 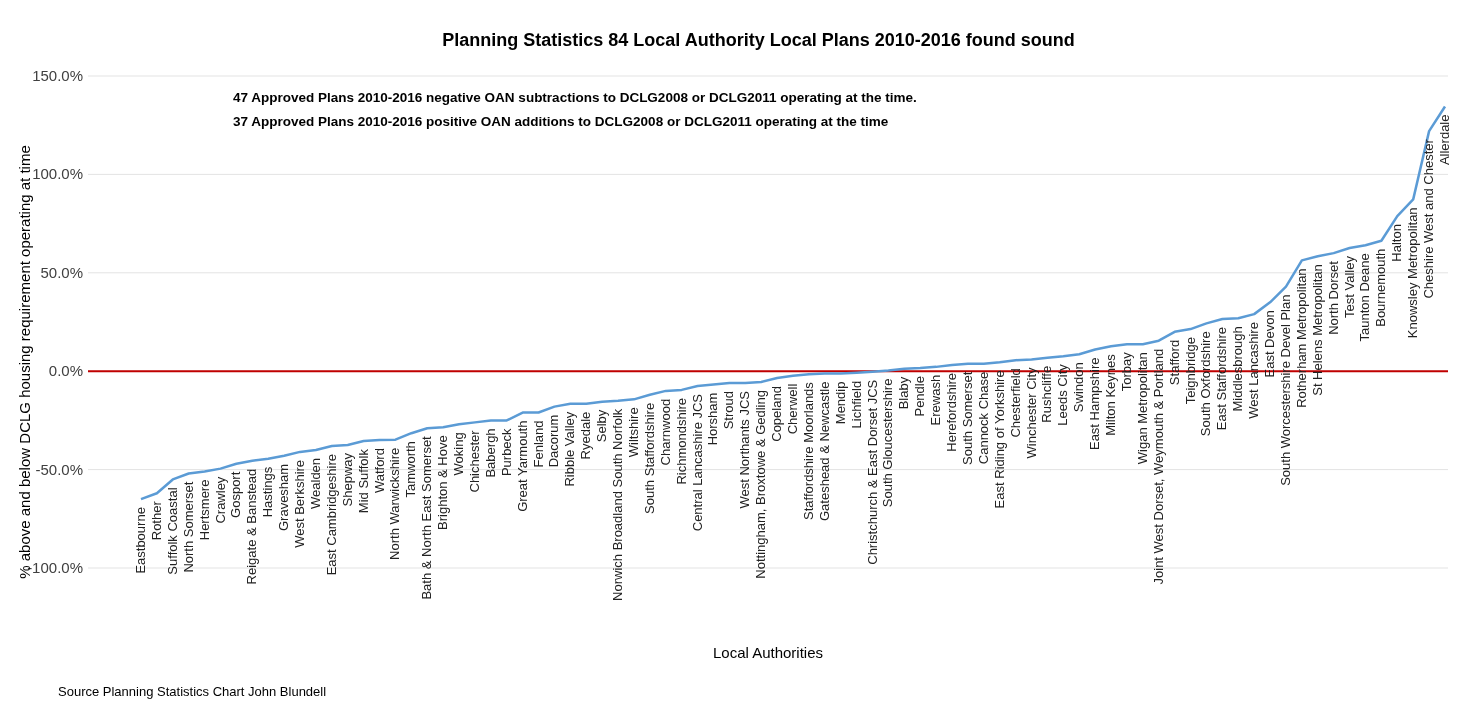 What do you see at coordinates (777, 414) in the screenshot?
I see `x-tick-label: Copeland` at bounding box center [777, 414].